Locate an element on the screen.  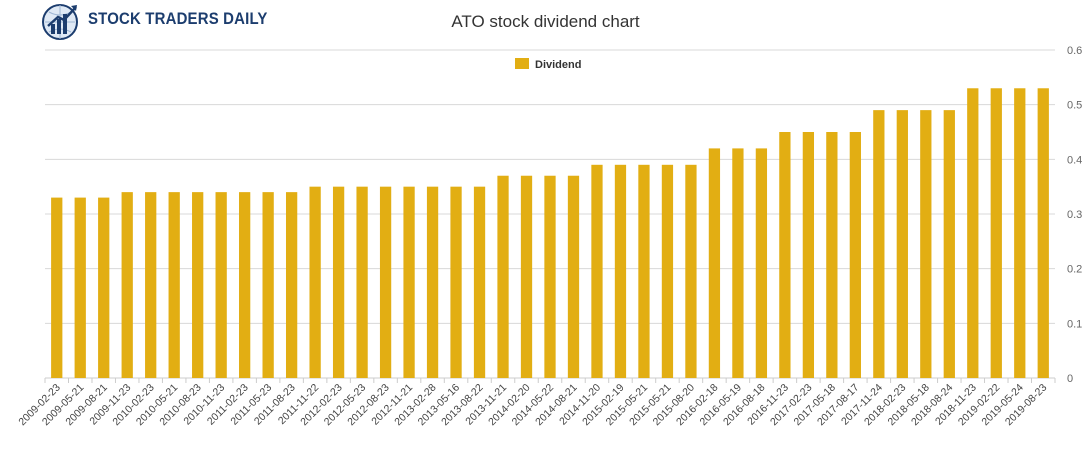
globe-with-rising-bars-icon is located at coordinates (60, 22).